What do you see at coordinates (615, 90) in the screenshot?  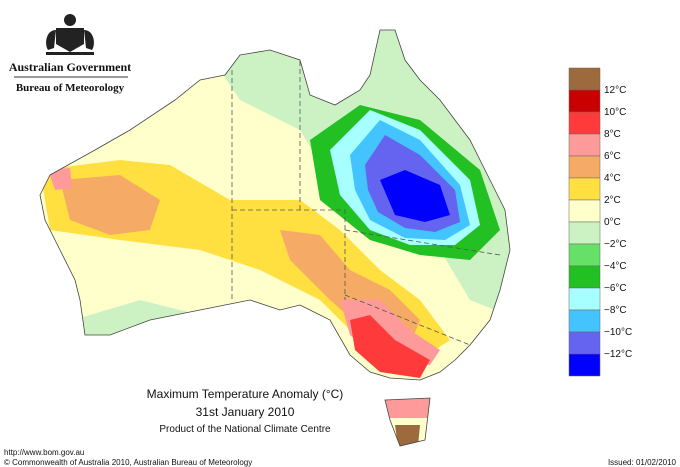 I see `legend-label: 12°C` at bounding box center [615, 90].